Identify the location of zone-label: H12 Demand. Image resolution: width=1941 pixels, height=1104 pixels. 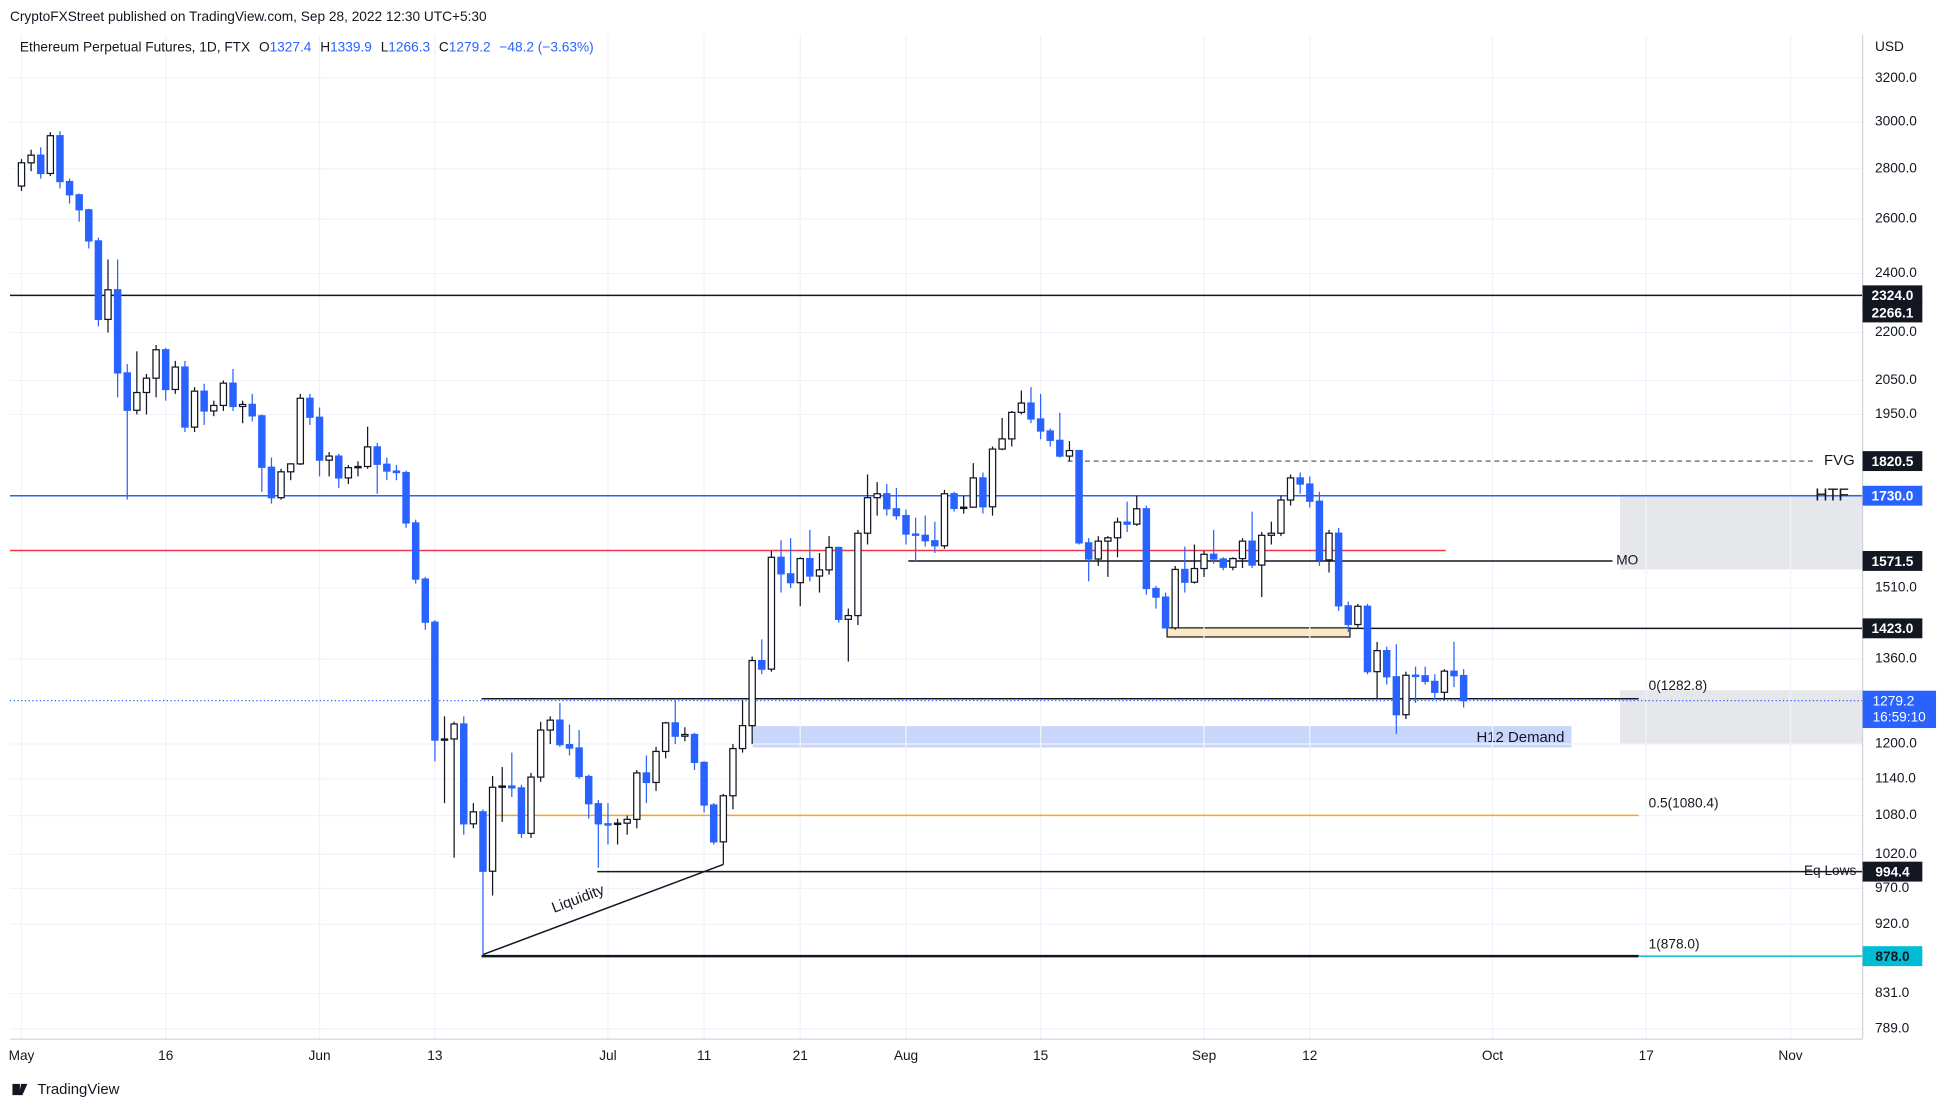
(1520, 737).